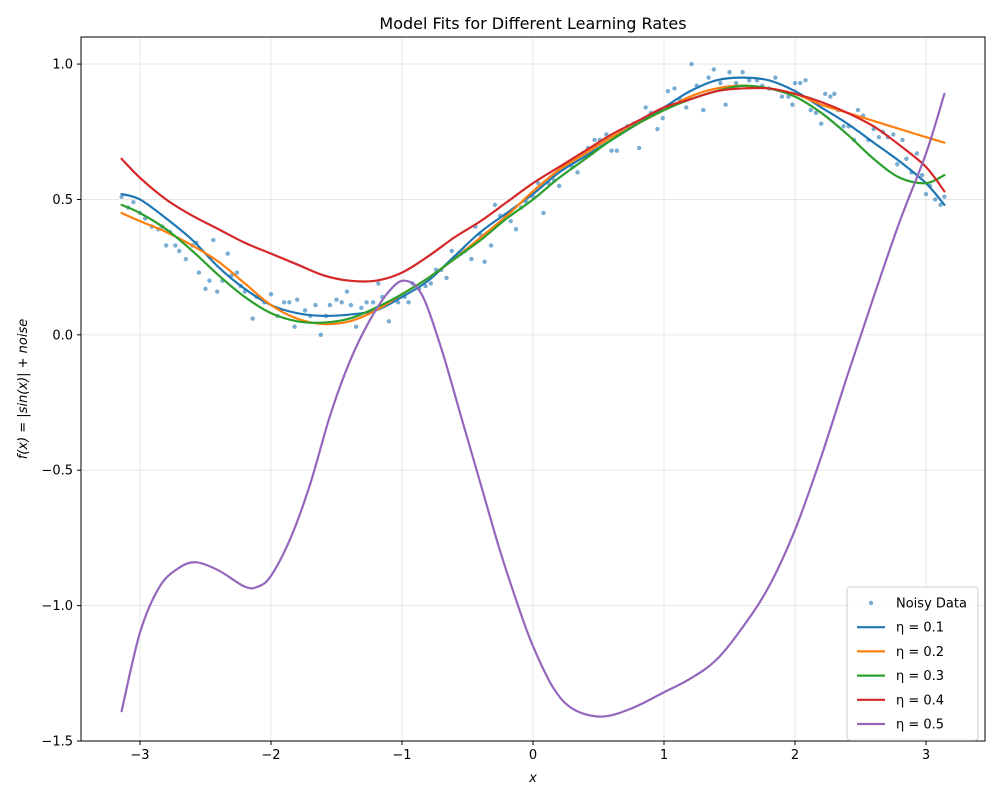 The width and height of the screenshot is (1000, 800). Describe the element at coordinates (920, 628) in the screenshot. I see `legend-label: η = 0.1` at that location.